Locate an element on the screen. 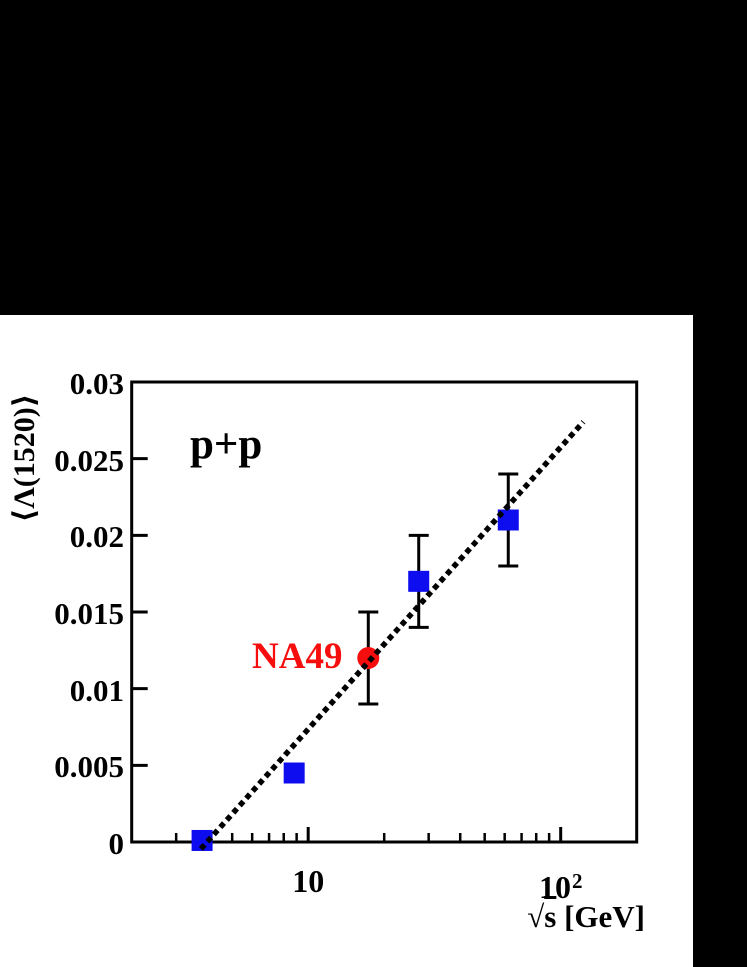 This screenshot has height=967, width=747. letterbox-right is located at coordinates (720, 641).